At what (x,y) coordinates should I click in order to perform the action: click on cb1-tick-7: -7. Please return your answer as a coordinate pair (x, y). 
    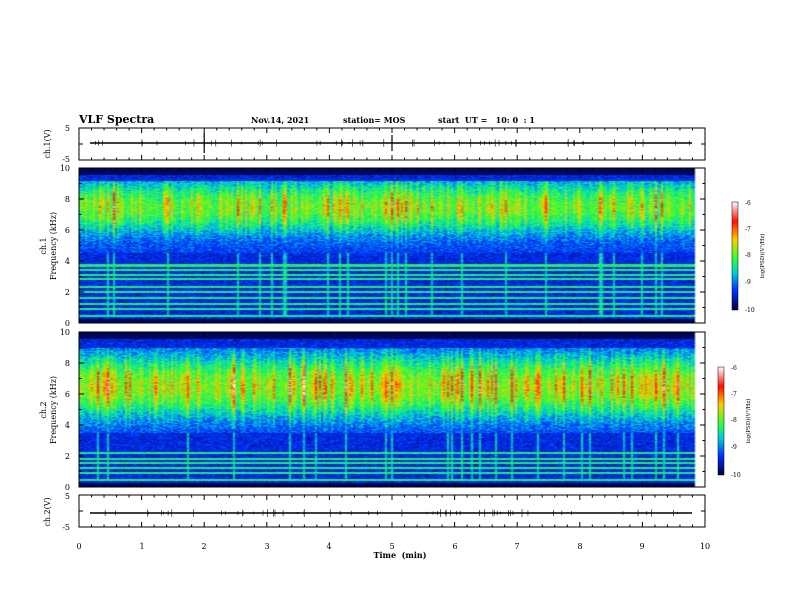
    Looking at the image, I should click on (748, 229).